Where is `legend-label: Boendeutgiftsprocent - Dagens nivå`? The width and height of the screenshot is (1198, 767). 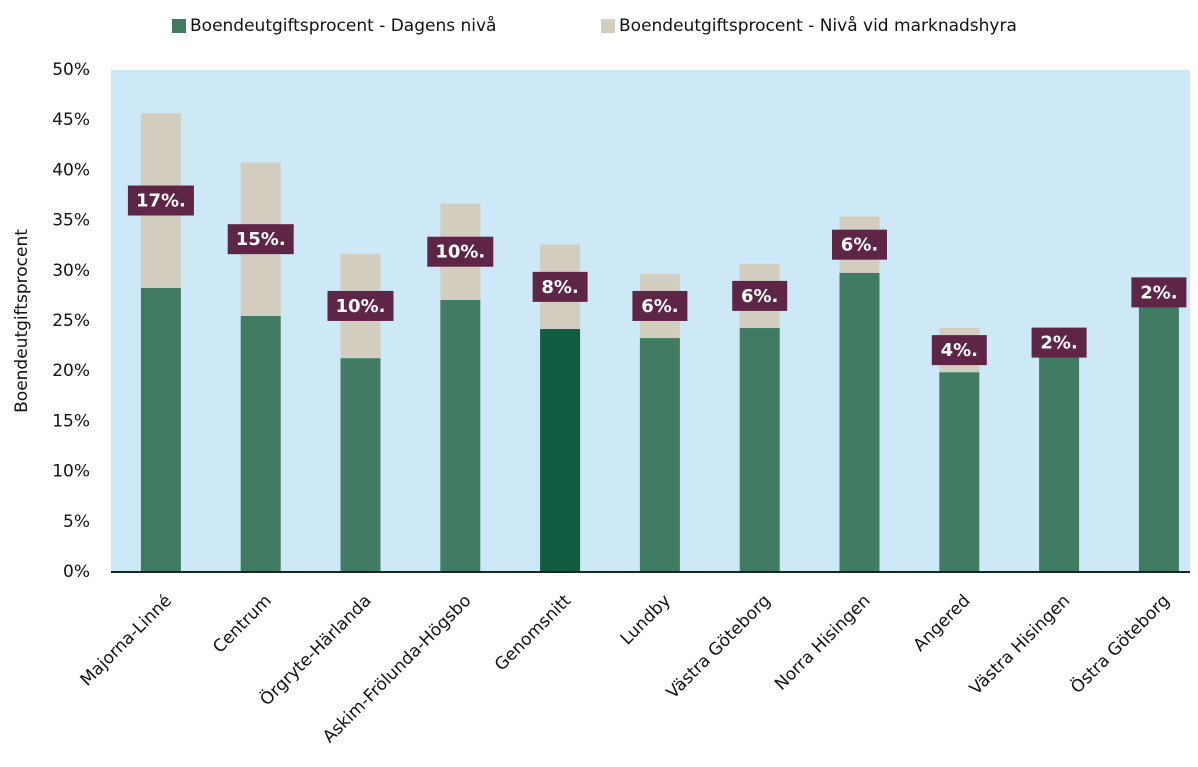
legend-label: Boendeutgiftsprocent - Dagens nivå is located at coordinates (343, 25).